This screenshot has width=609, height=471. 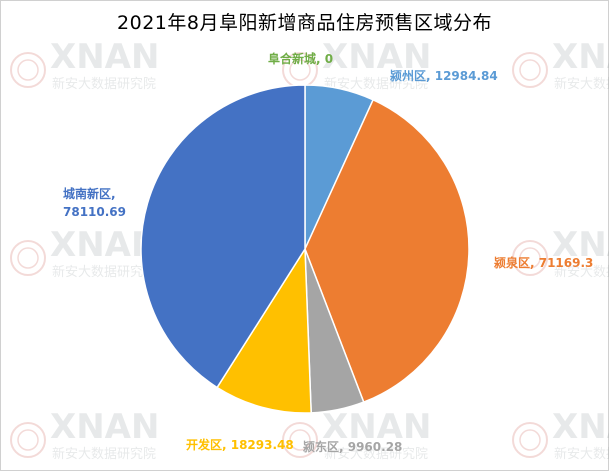 I want to click on data-label: 颍泉区, 71169.3, so click(x=543, y=262).